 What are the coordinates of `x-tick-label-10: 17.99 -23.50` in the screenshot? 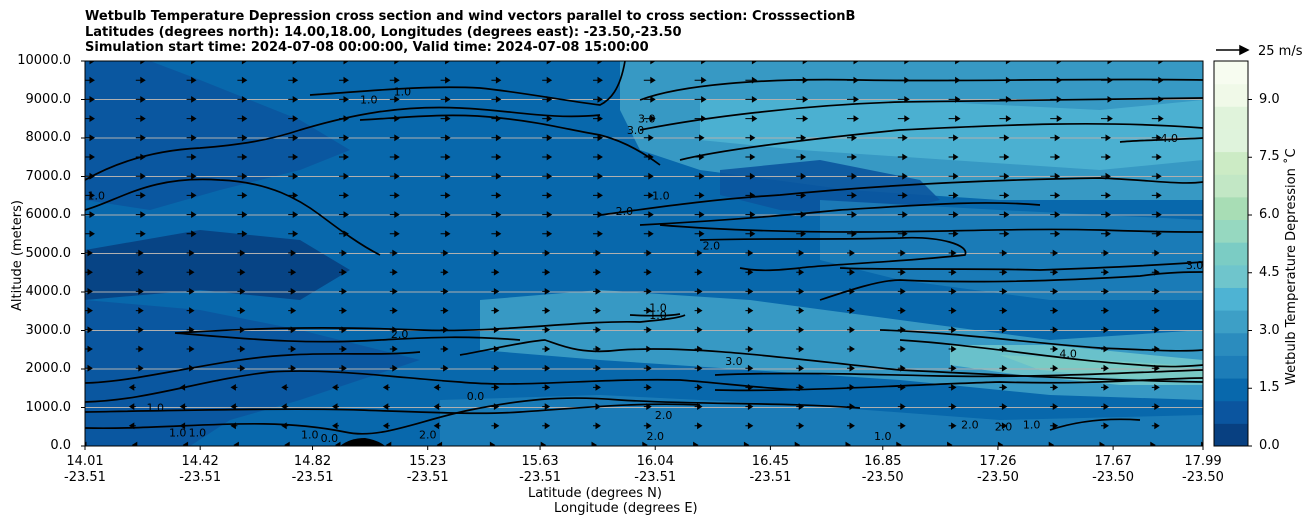 It's located at (1203, 470).